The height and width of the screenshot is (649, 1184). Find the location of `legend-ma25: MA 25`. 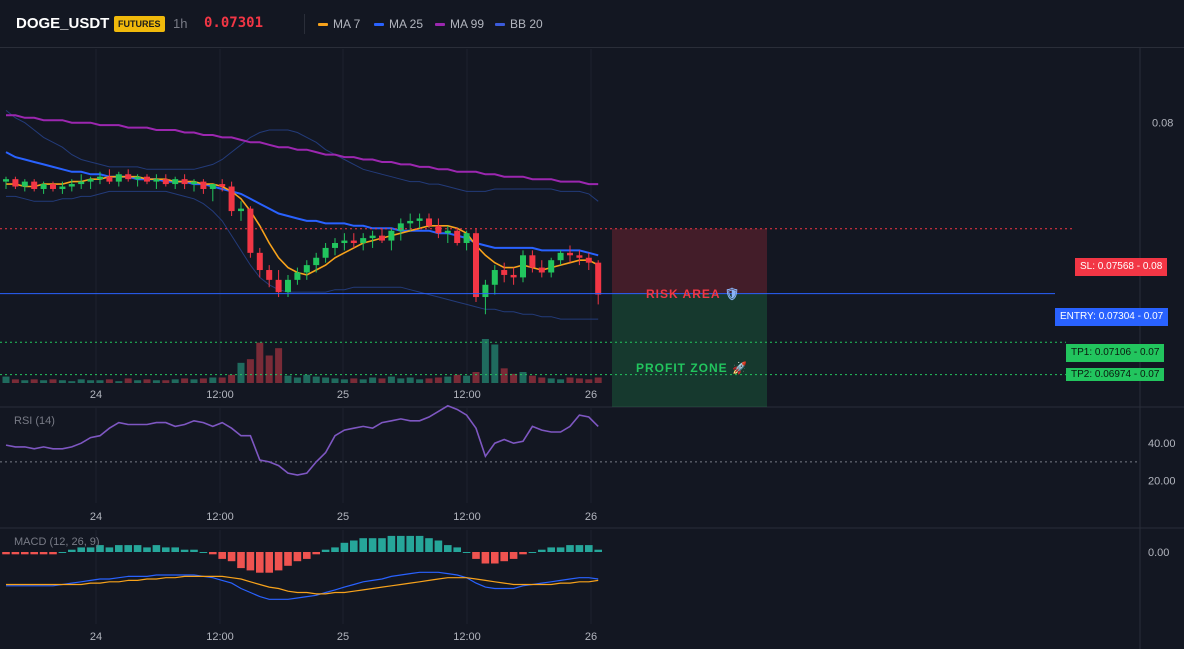

legend-ma25: MA 25 is located at coordinates (398, 24).